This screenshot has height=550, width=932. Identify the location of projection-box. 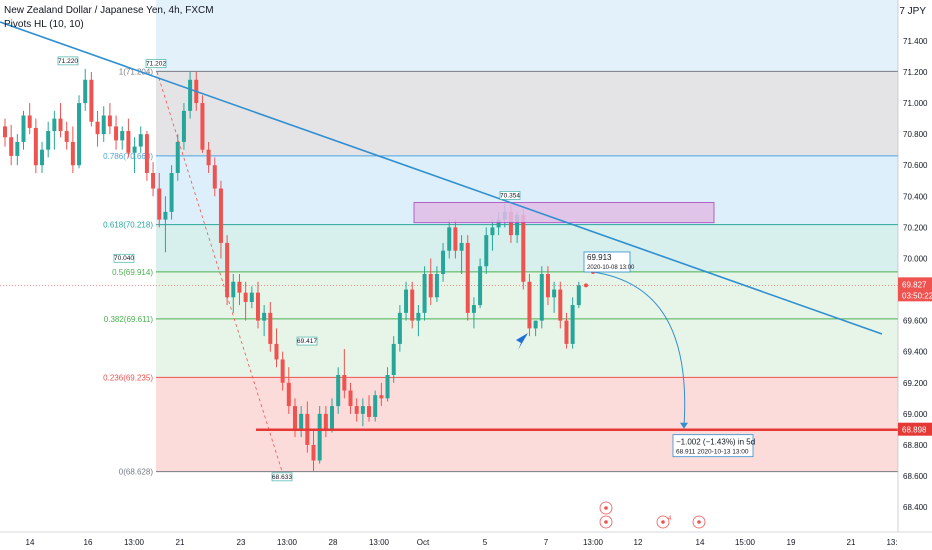
(713, 446).